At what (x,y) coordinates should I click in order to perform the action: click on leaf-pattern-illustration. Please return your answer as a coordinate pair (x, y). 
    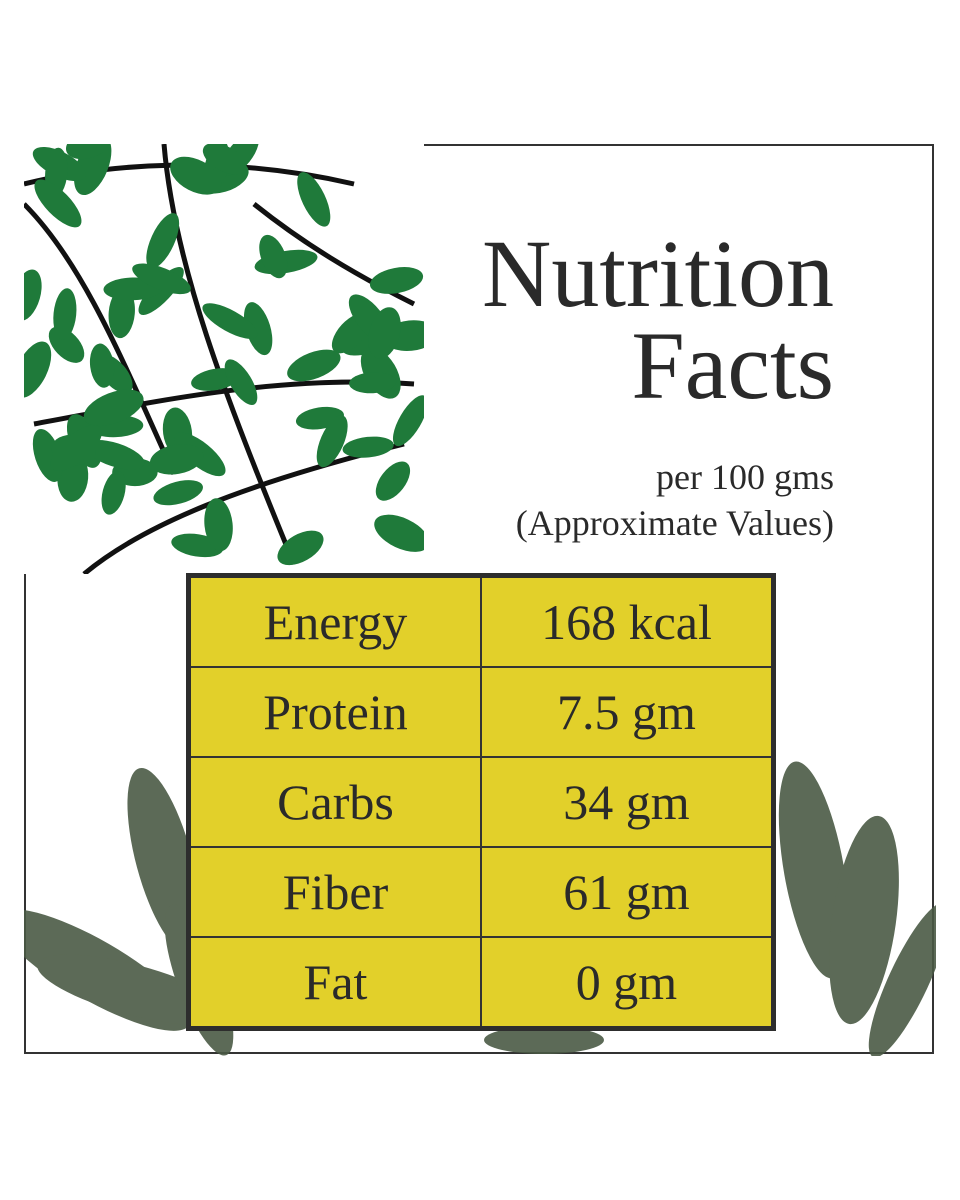
    Looking at the image, I should click on (224, 359).